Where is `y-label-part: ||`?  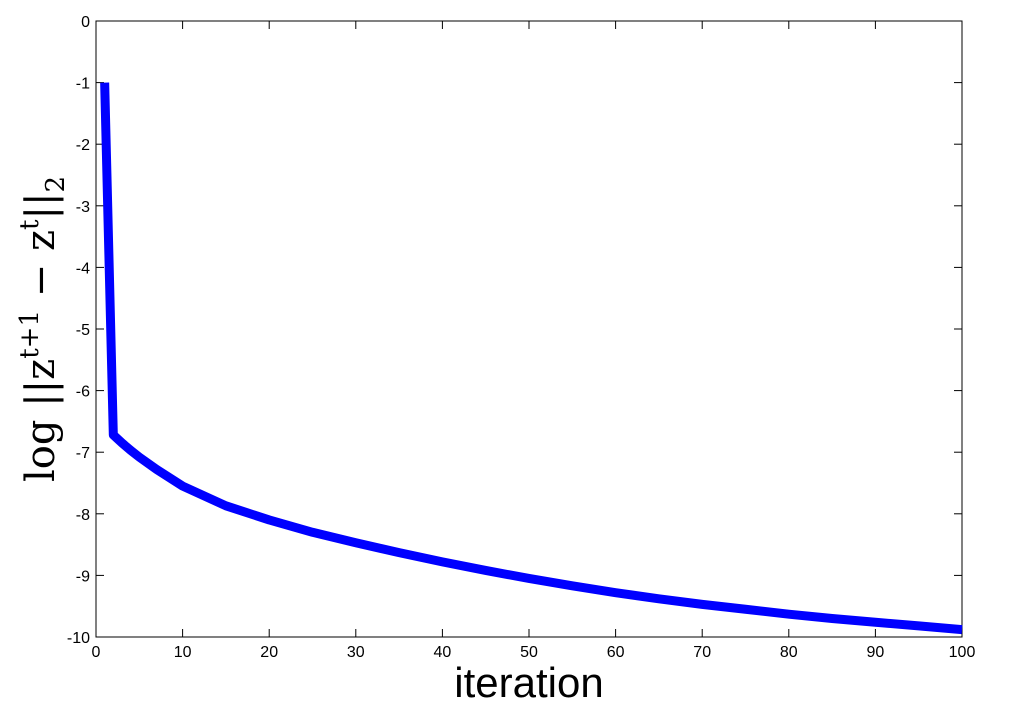
y-label-part: || is located at coordinates (41, 206).